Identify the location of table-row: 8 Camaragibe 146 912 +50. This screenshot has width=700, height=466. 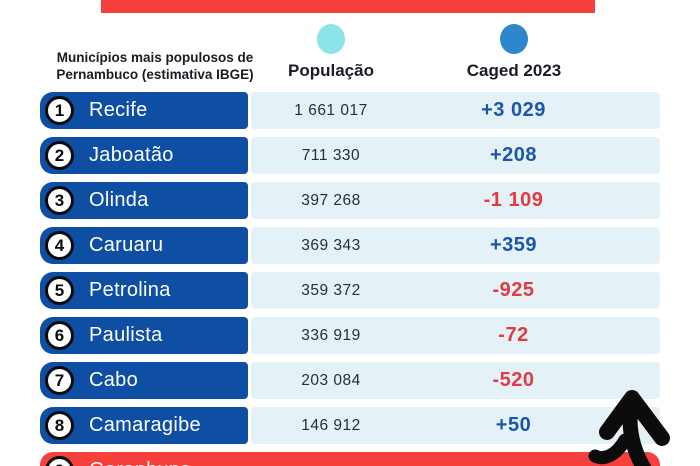
(350, 425).